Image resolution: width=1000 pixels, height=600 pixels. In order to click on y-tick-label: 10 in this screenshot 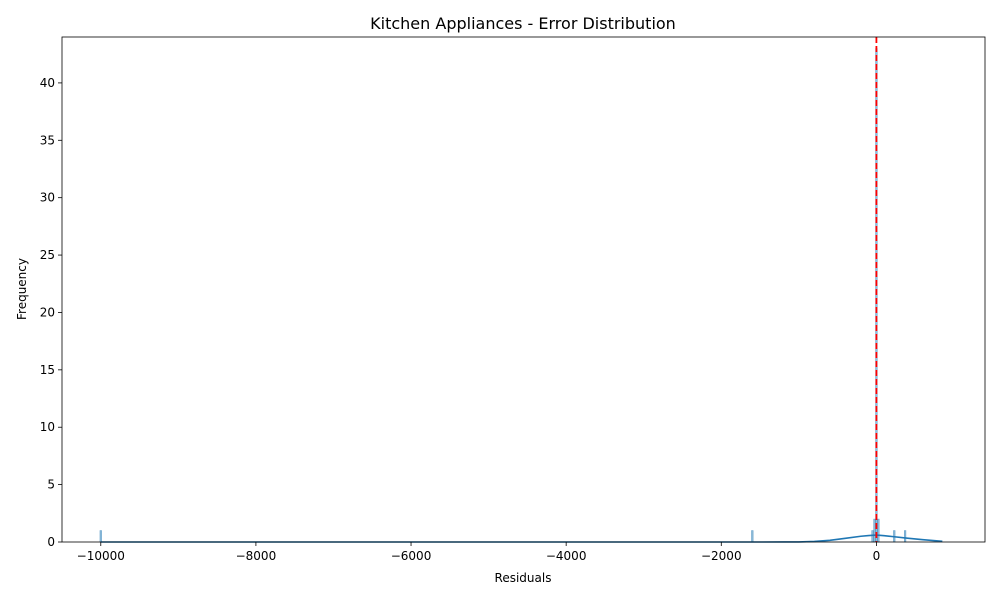, I will do `click(47, 427)`.